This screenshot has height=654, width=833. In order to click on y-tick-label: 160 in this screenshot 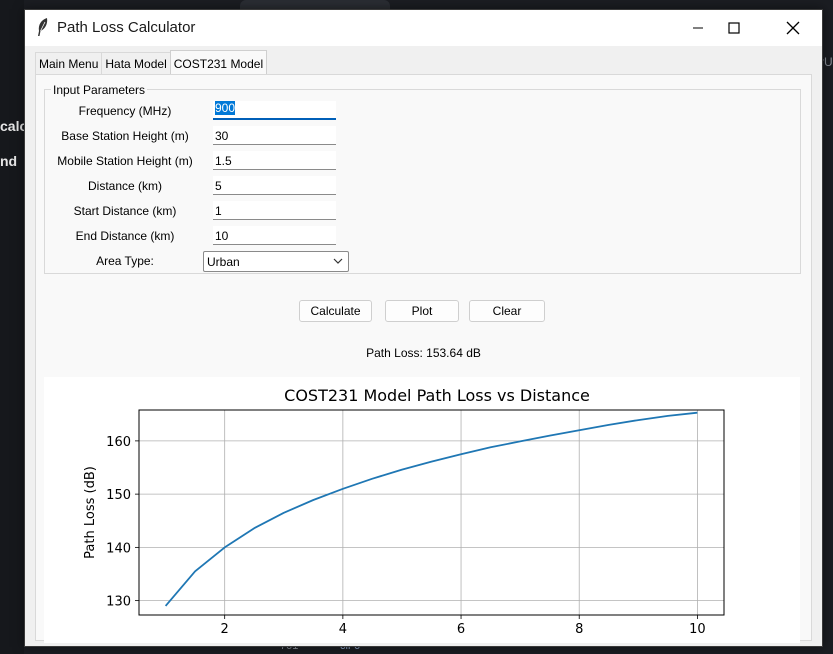, I will do `click(118, 442)`.